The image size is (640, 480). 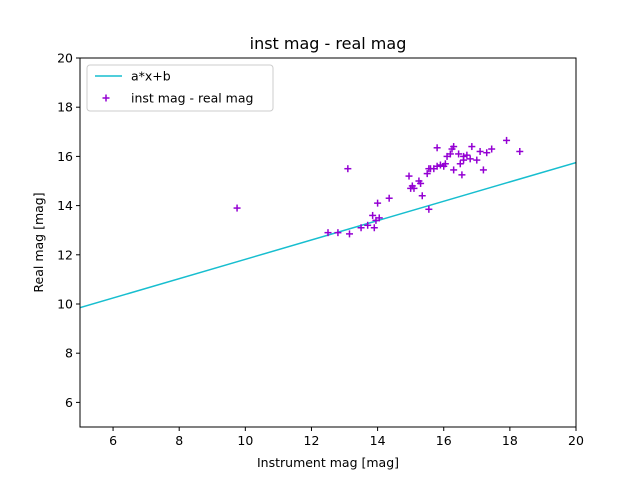 I want to click on y-tick-label: 10, so click(x=65, y=304).